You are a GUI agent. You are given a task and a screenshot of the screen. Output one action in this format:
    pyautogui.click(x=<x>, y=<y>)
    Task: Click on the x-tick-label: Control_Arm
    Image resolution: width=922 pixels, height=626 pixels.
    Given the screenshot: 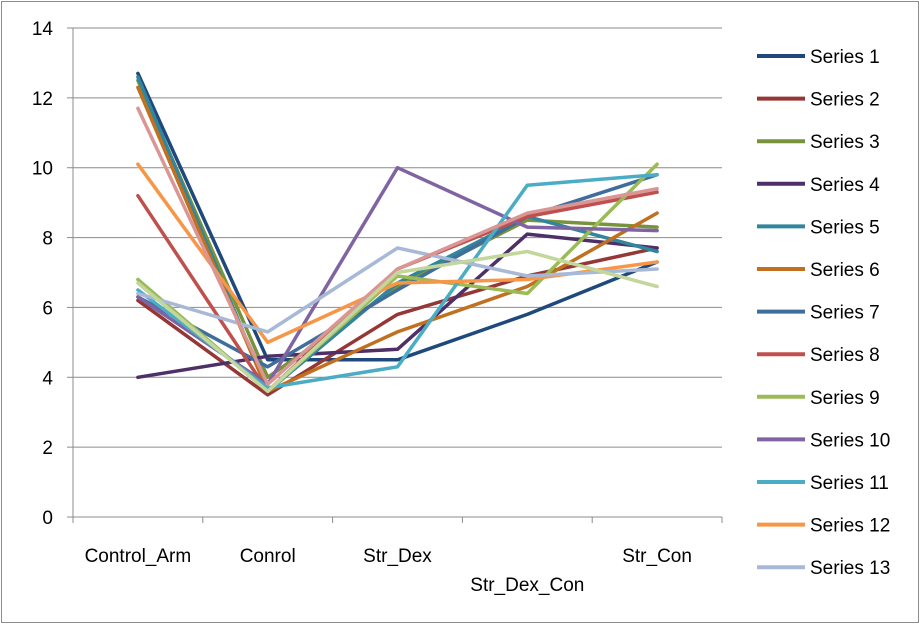 What is the action you would take?
    pyautogui.click(x=138, y=556)
    